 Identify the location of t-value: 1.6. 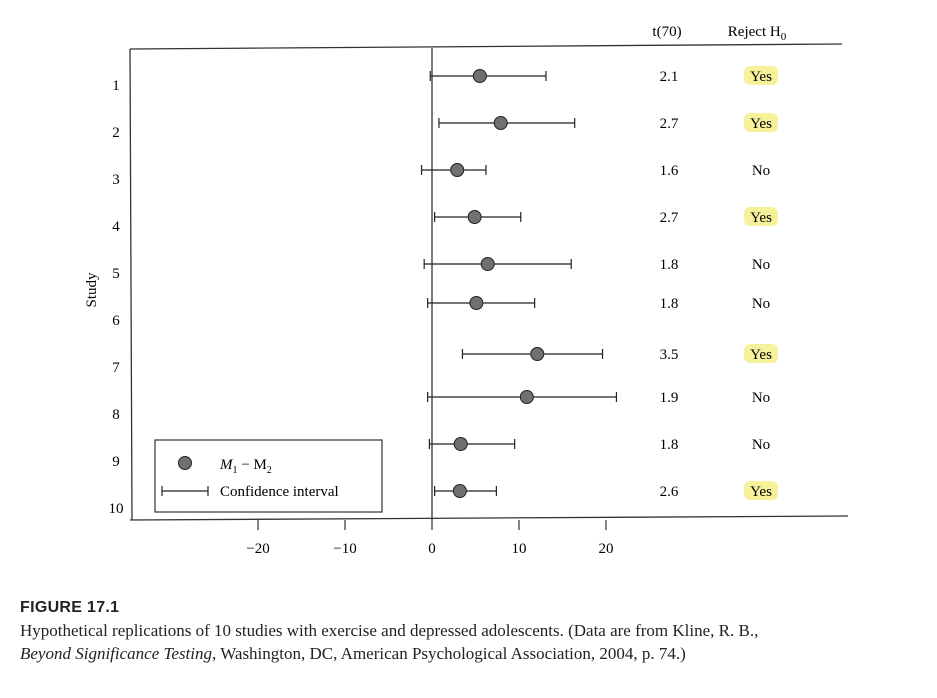
(669, 171).